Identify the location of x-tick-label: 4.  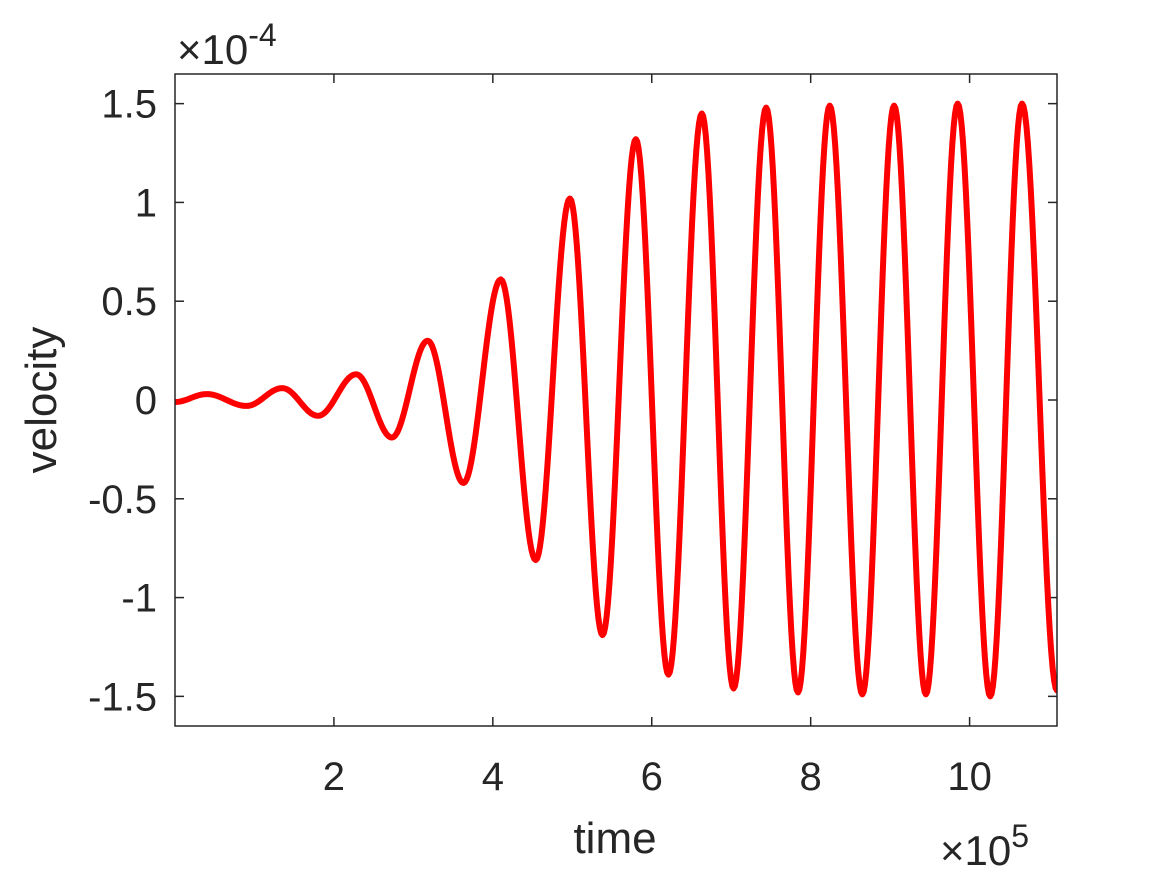
(493, 777).